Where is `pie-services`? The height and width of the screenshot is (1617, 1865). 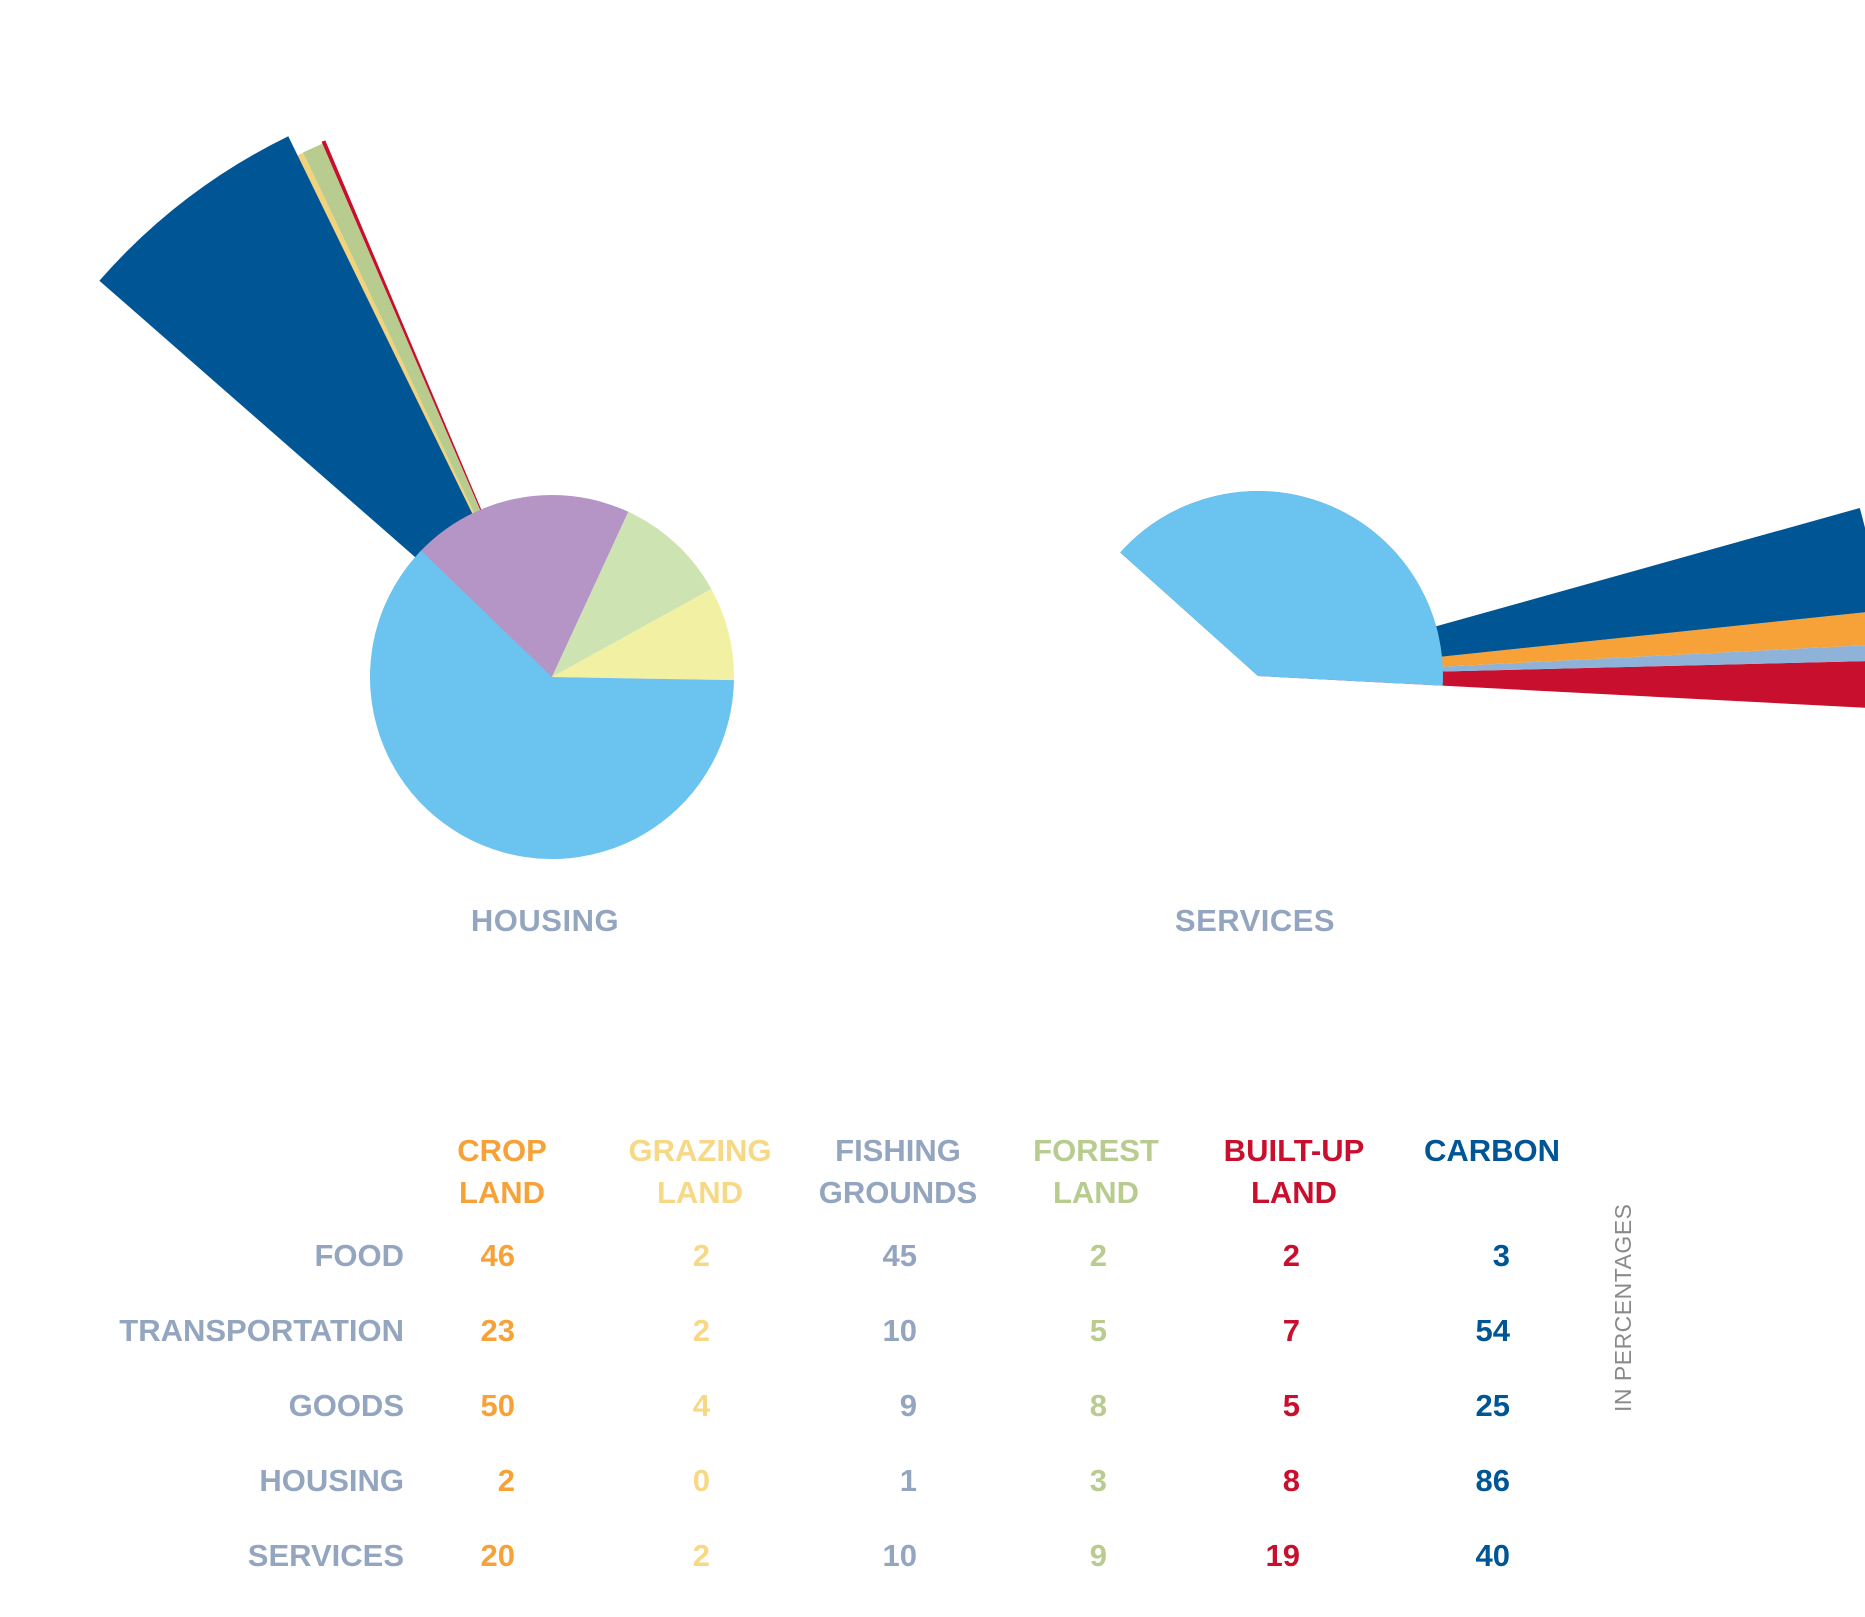
pie-services is located at coordinates (1492, 599).